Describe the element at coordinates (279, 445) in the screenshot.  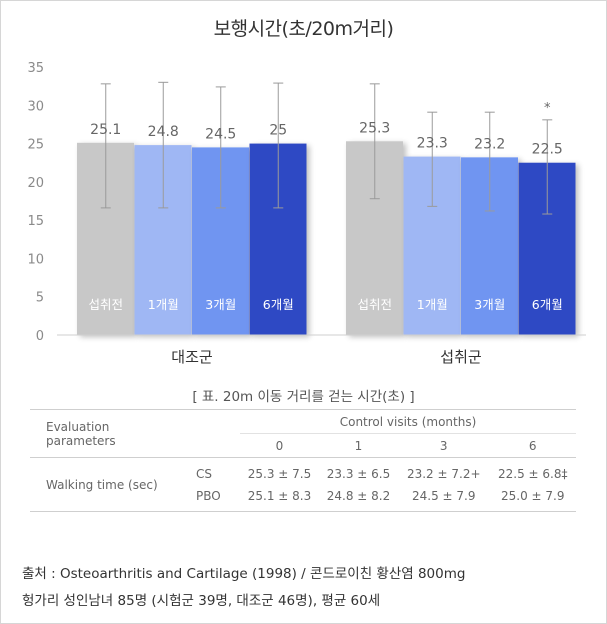
I see `month-header: 0` at that location.